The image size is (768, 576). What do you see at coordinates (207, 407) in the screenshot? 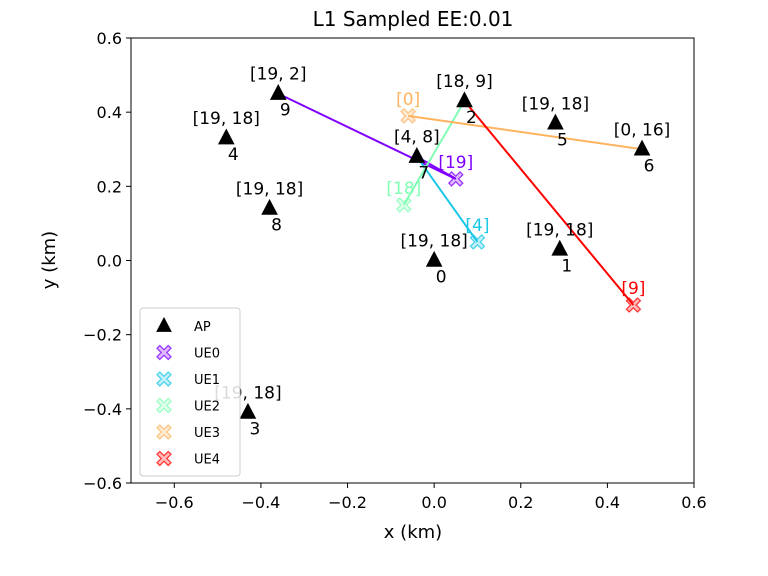
I see `legend-label-ue2: UE2` at bounding box center [207, 407].